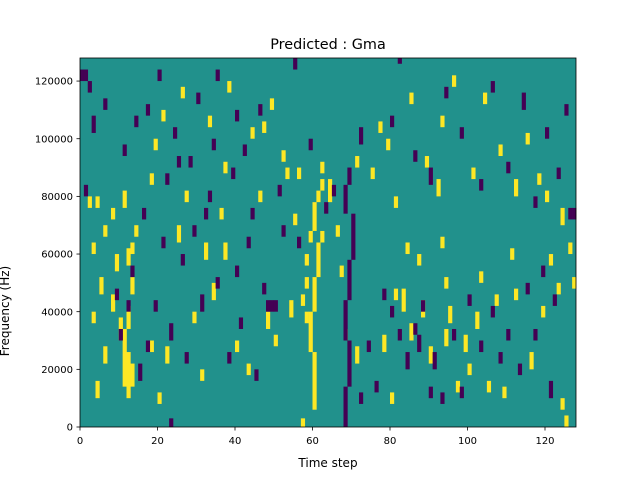  Describe the element at coordinates (70, 428) in the screenshot. I see `y-tick-label: 0` at that location.